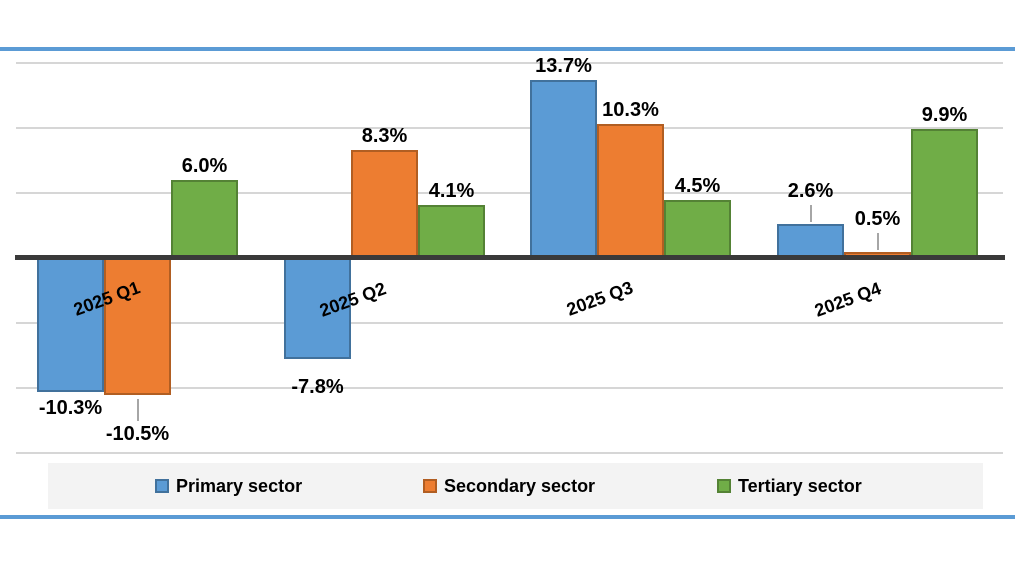  Describe the element at coordinates (317, 309) in the screenshot. I see `bar-primary-sector-2025-q2` at that location.